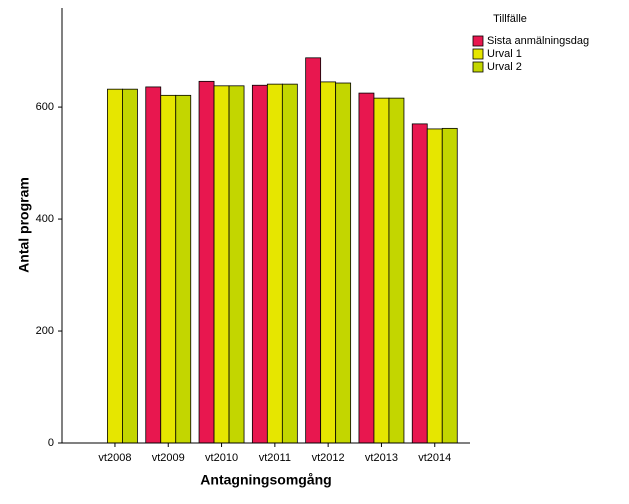 Image resolution: width=629 pixels, height=504 pixels. What do you see at coordinates (434, 458) in the screenshot?
I see `x-tick-label: vt2014` at bounding box center [434, 458].